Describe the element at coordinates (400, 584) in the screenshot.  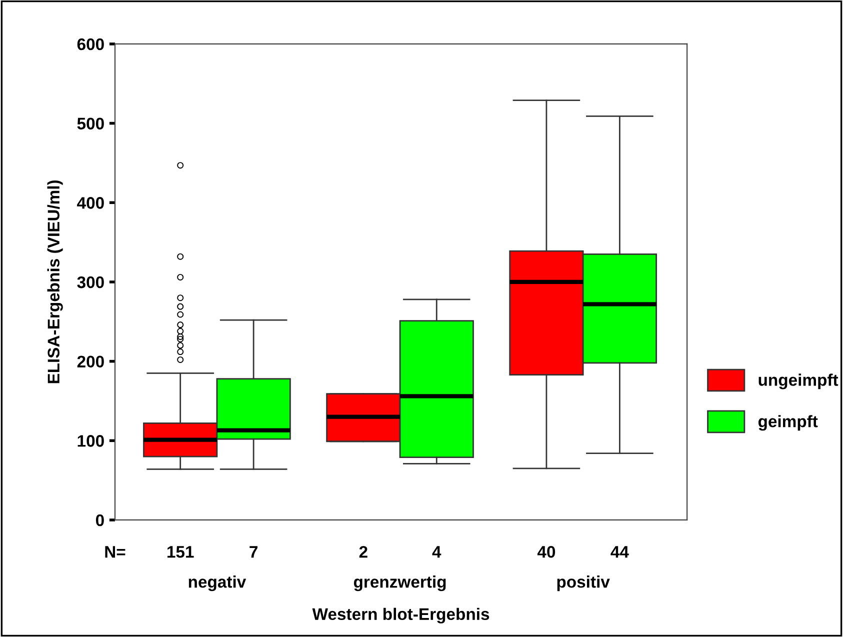
I see `x-tick-label: grenzwertig` at that location.